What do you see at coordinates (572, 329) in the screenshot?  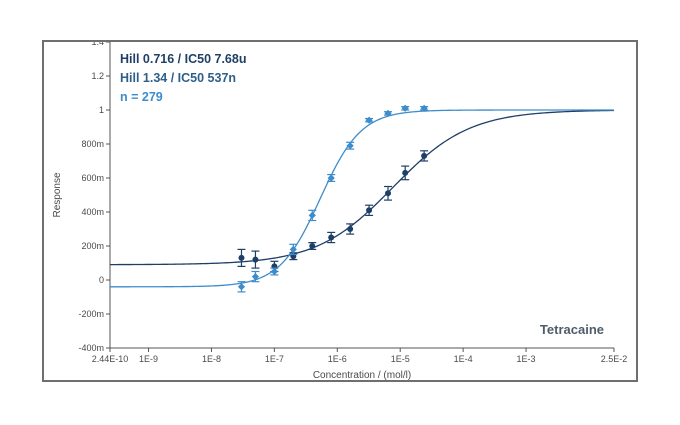 I see `compound-annotation: Tetracaine` at bounding box center [572, 329].